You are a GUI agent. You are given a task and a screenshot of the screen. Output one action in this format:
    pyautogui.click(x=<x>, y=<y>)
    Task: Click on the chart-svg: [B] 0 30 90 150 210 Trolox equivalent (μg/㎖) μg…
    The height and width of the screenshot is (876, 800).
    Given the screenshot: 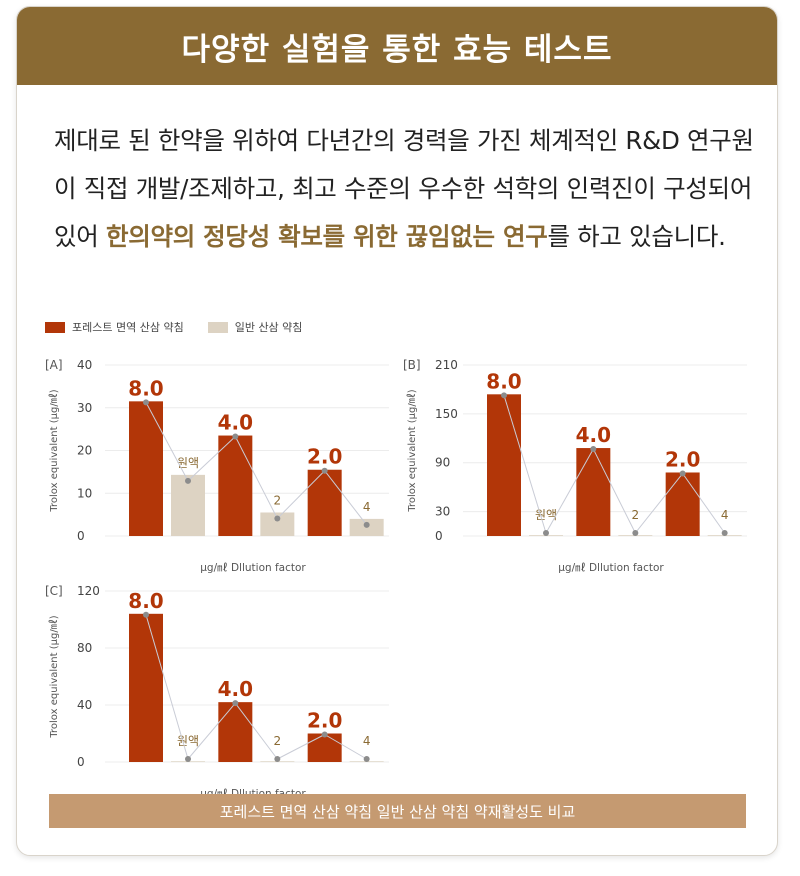 What is the action you would take?
    pyautogui.click(x=575, y=466)
    